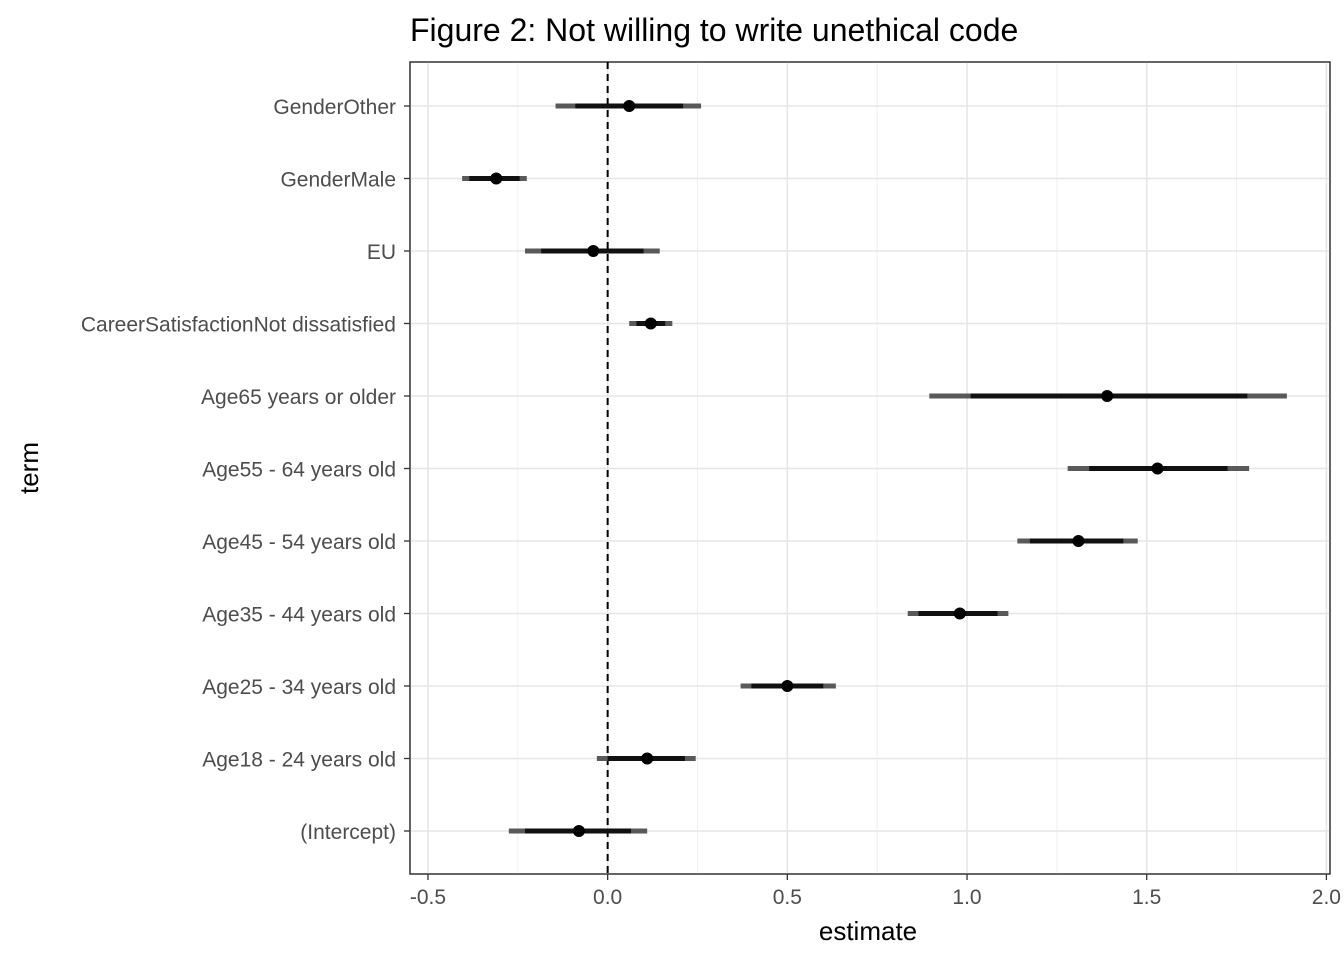 This screenshot has height=960, width=1344. Describe the element at coordinates (966, 897) in the screenshot. I see `x-tick-label: 1.0` at that location.